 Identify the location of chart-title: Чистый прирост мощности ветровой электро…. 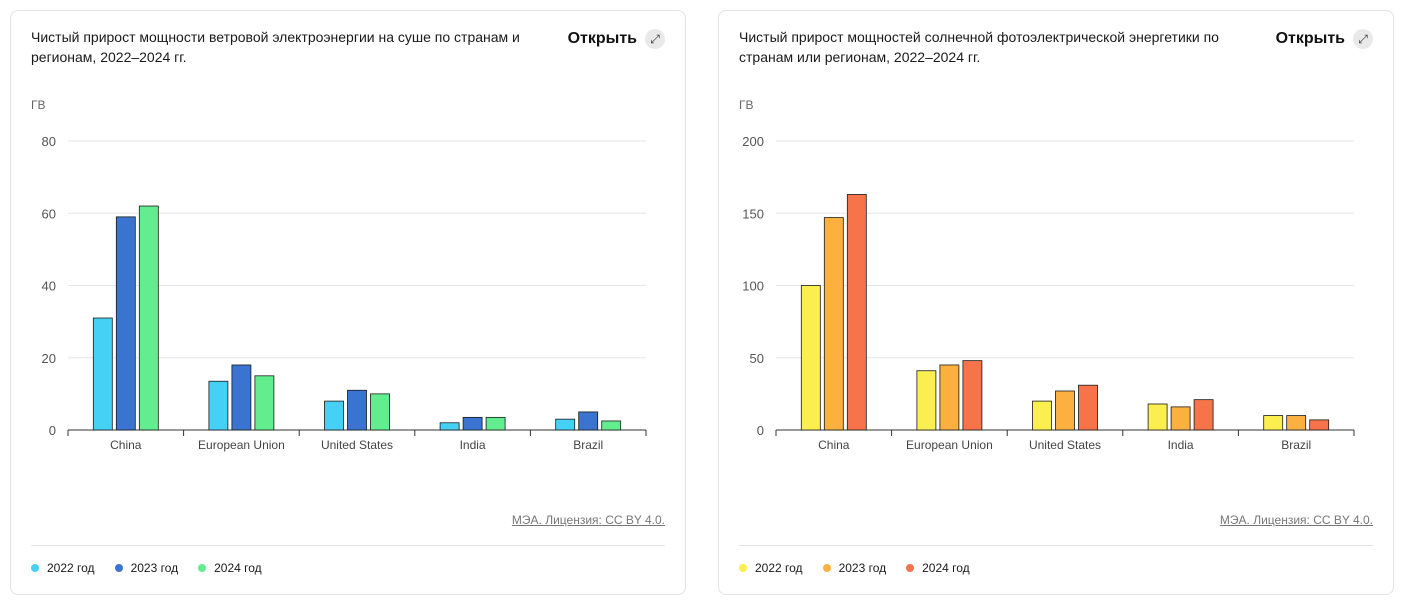
(275, 47).